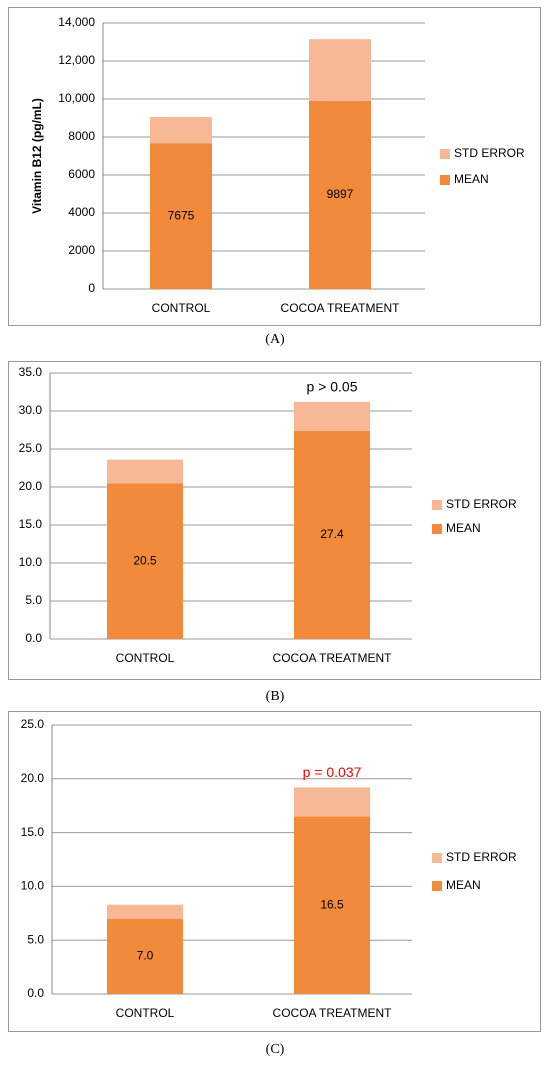 The height and width of the screenshot is (1066, 550). What do you see at coordinates (332, 387) in the screenshot?
I see `annotation: p > 0.05` at bounding box center [332, 387].